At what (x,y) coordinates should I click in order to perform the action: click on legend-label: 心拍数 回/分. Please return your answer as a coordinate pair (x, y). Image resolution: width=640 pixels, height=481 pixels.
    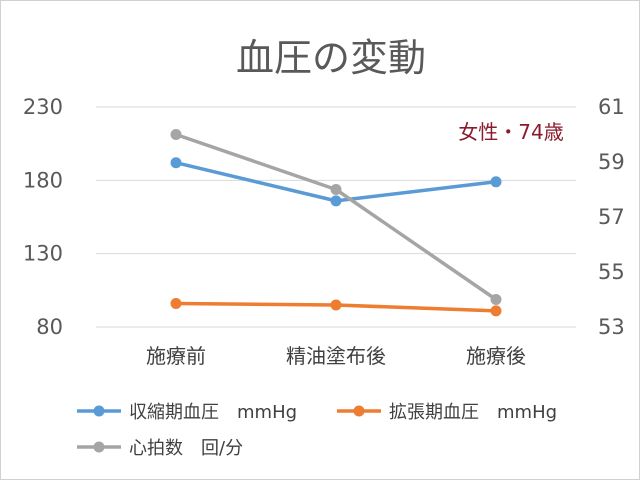
    Looking at the image, I should click on (186, 448).